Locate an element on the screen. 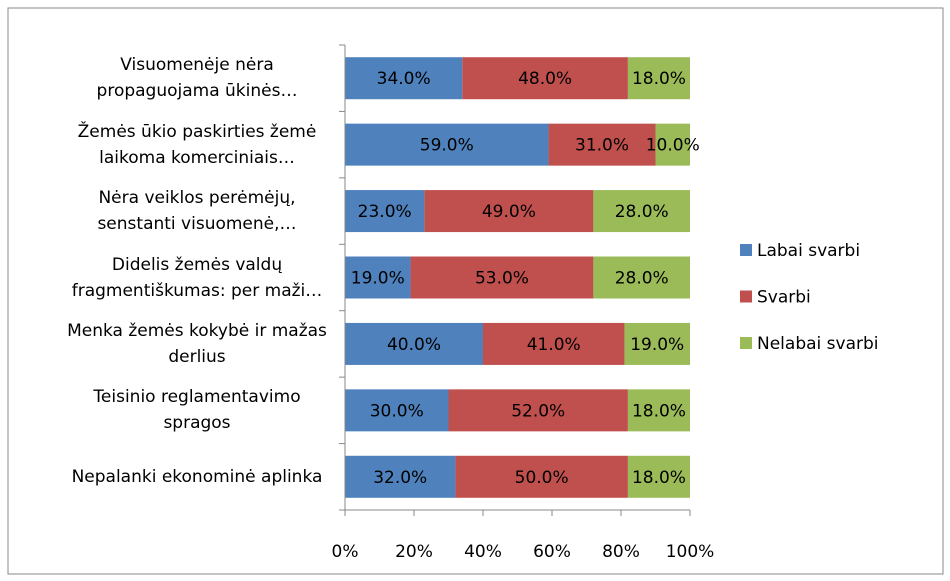 This screenshot has width=950, height=581. value-label: 53.0% is located at coordinates (502, 279).